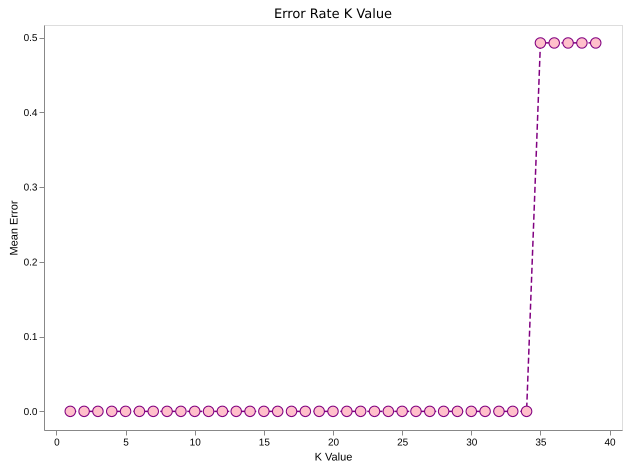  I want to click on y-axis-title: Mean Error, so click(14, 228).